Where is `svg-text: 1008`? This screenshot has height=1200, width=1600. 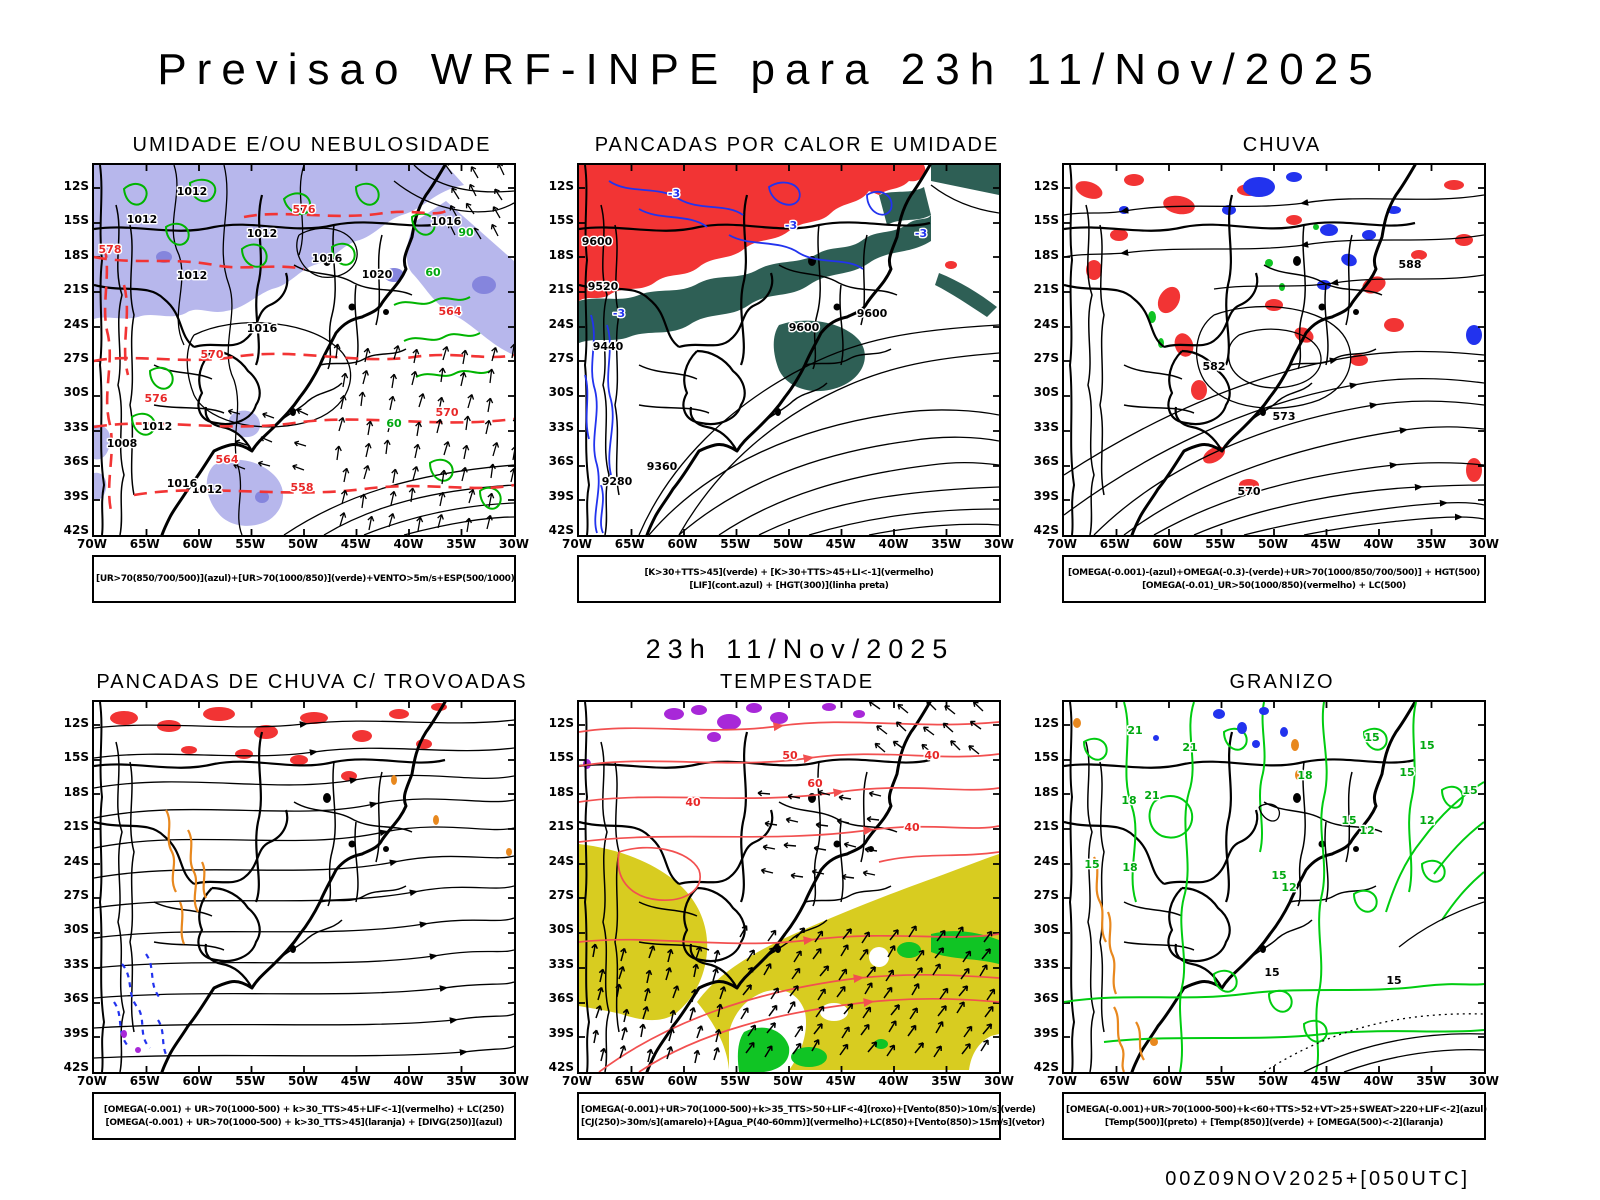 svg-text: 1008 is located at coordinates (122, 443).